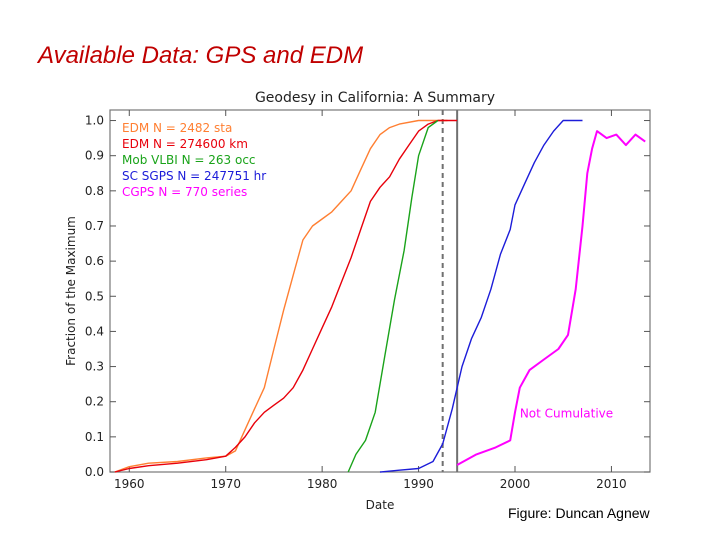 The image size is (720, 540). I want to click on figure-credit: Figure: Duncan Agnew, so click(579, 513).